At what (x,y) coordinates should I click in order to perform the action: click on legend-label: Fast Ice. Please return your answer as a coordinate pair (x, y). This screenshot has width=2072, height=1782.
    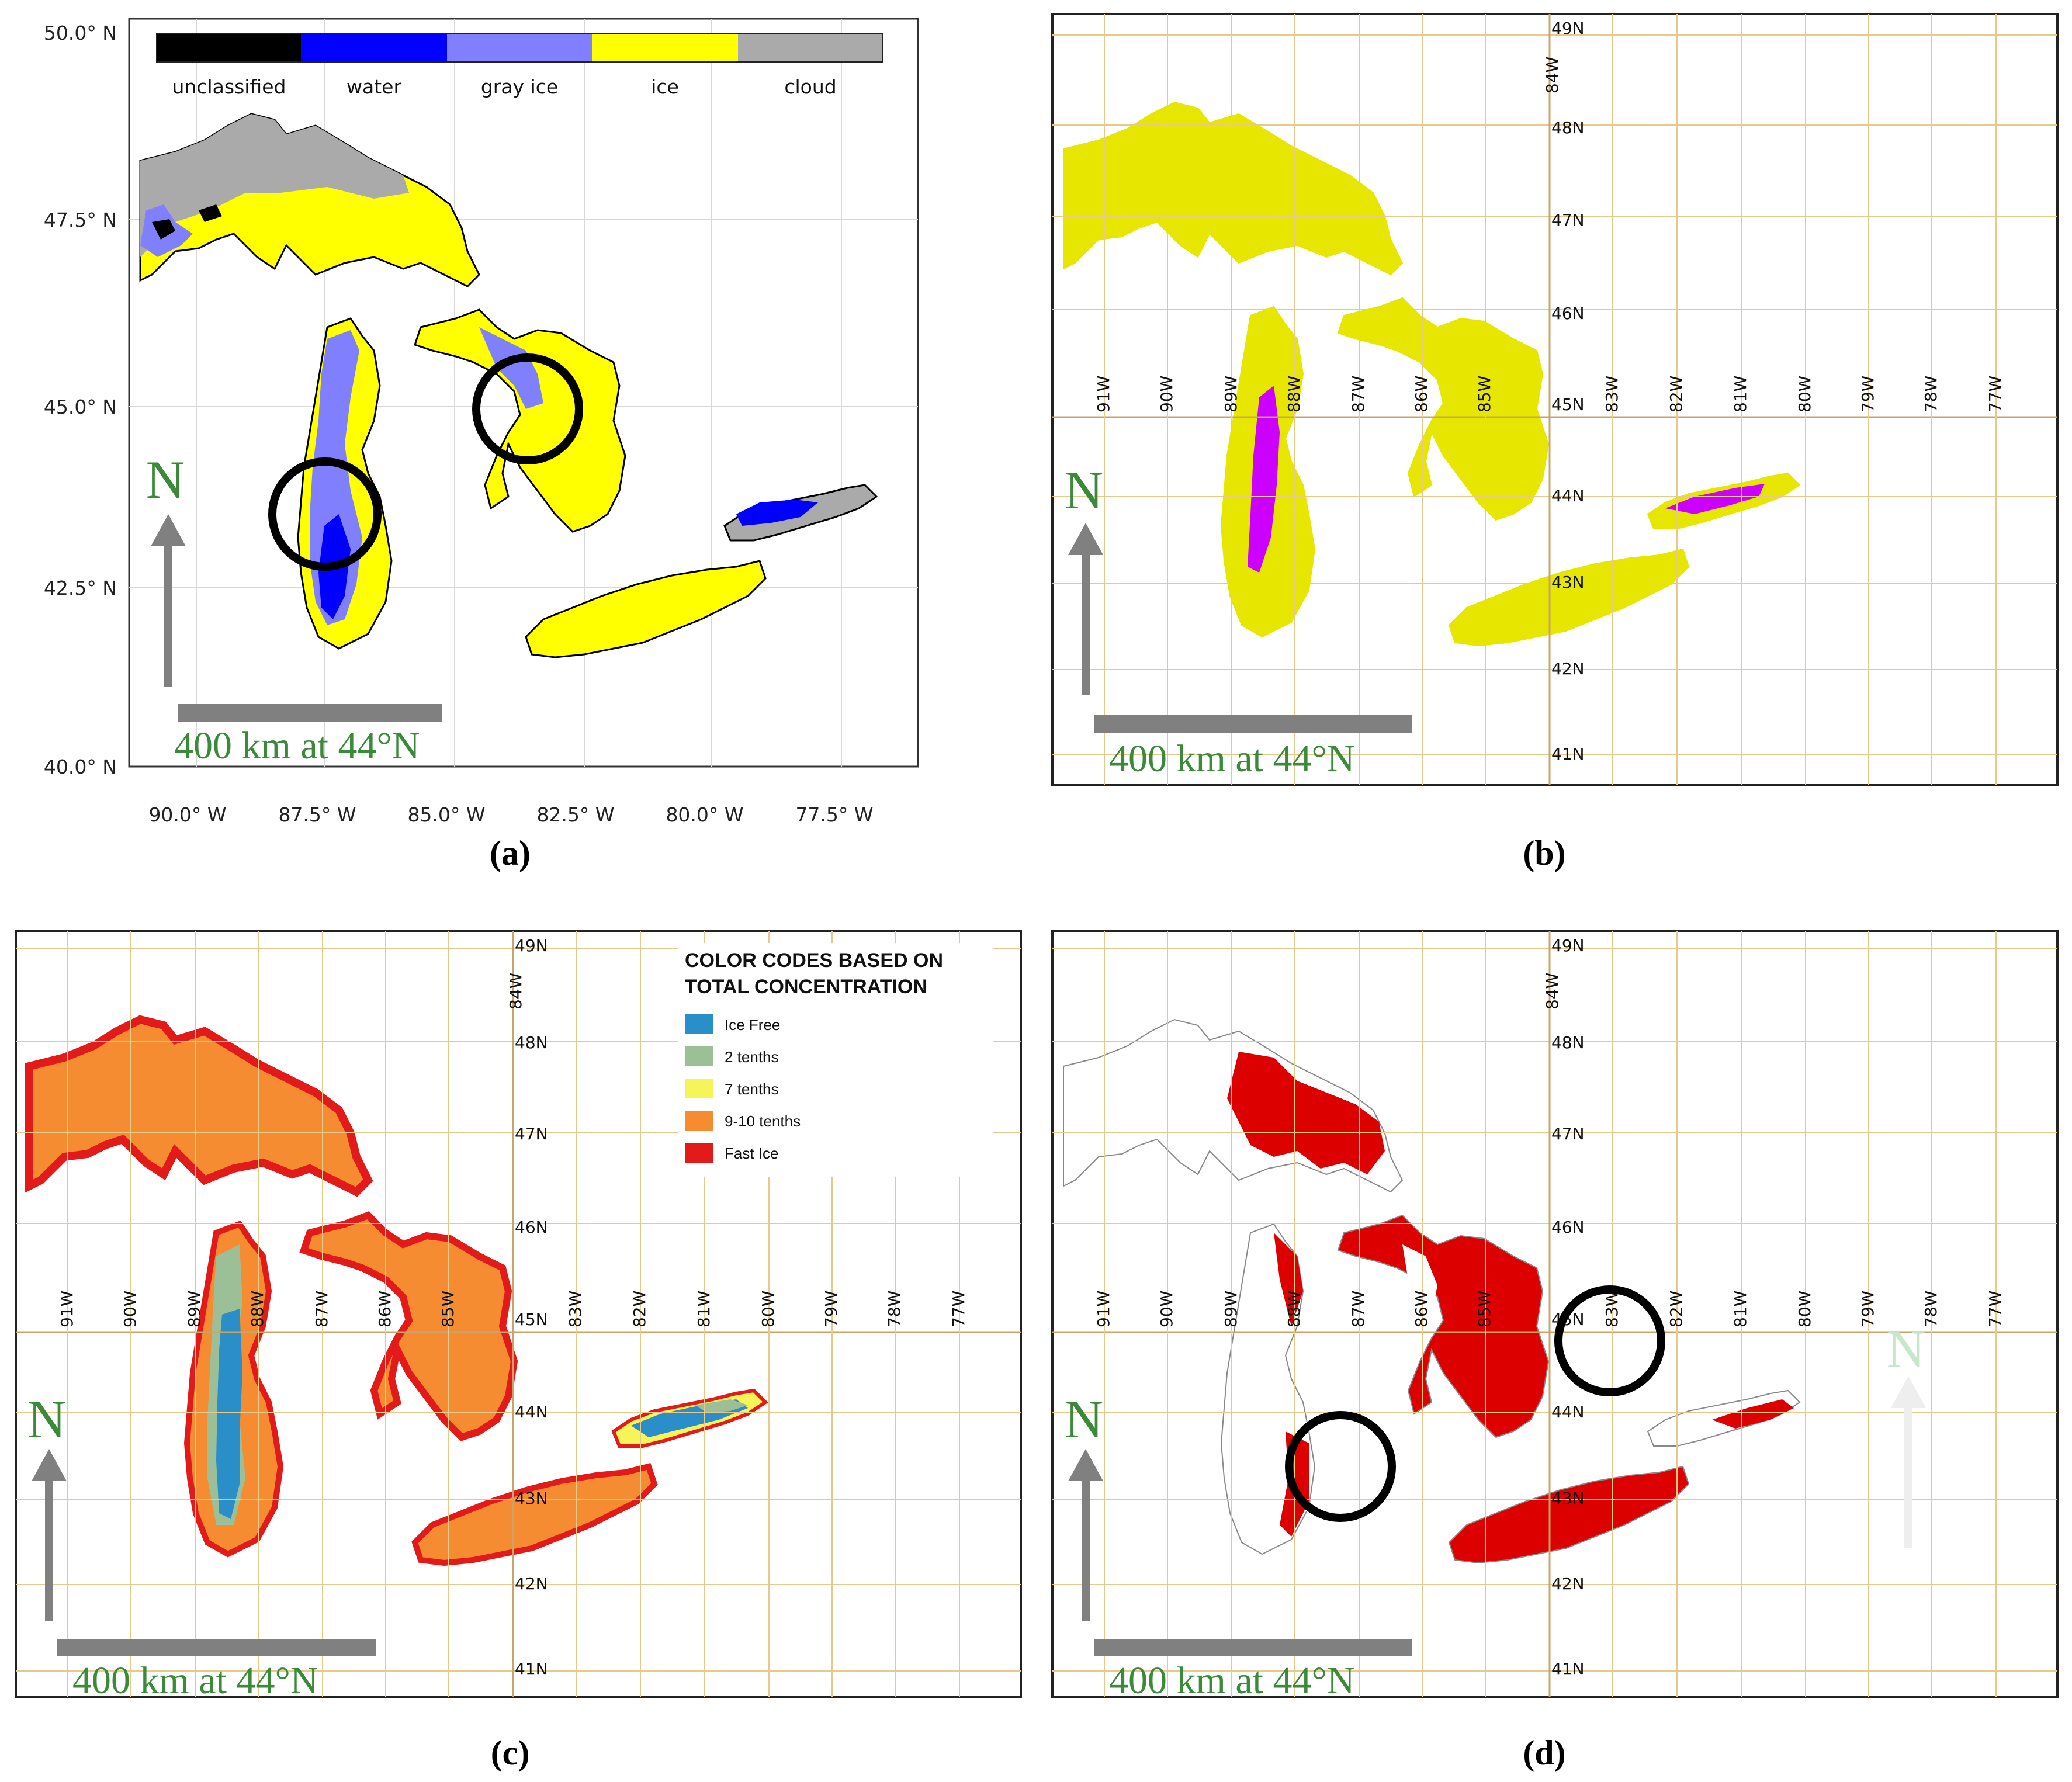
    Looking at the image, I should click on (751, 1153).